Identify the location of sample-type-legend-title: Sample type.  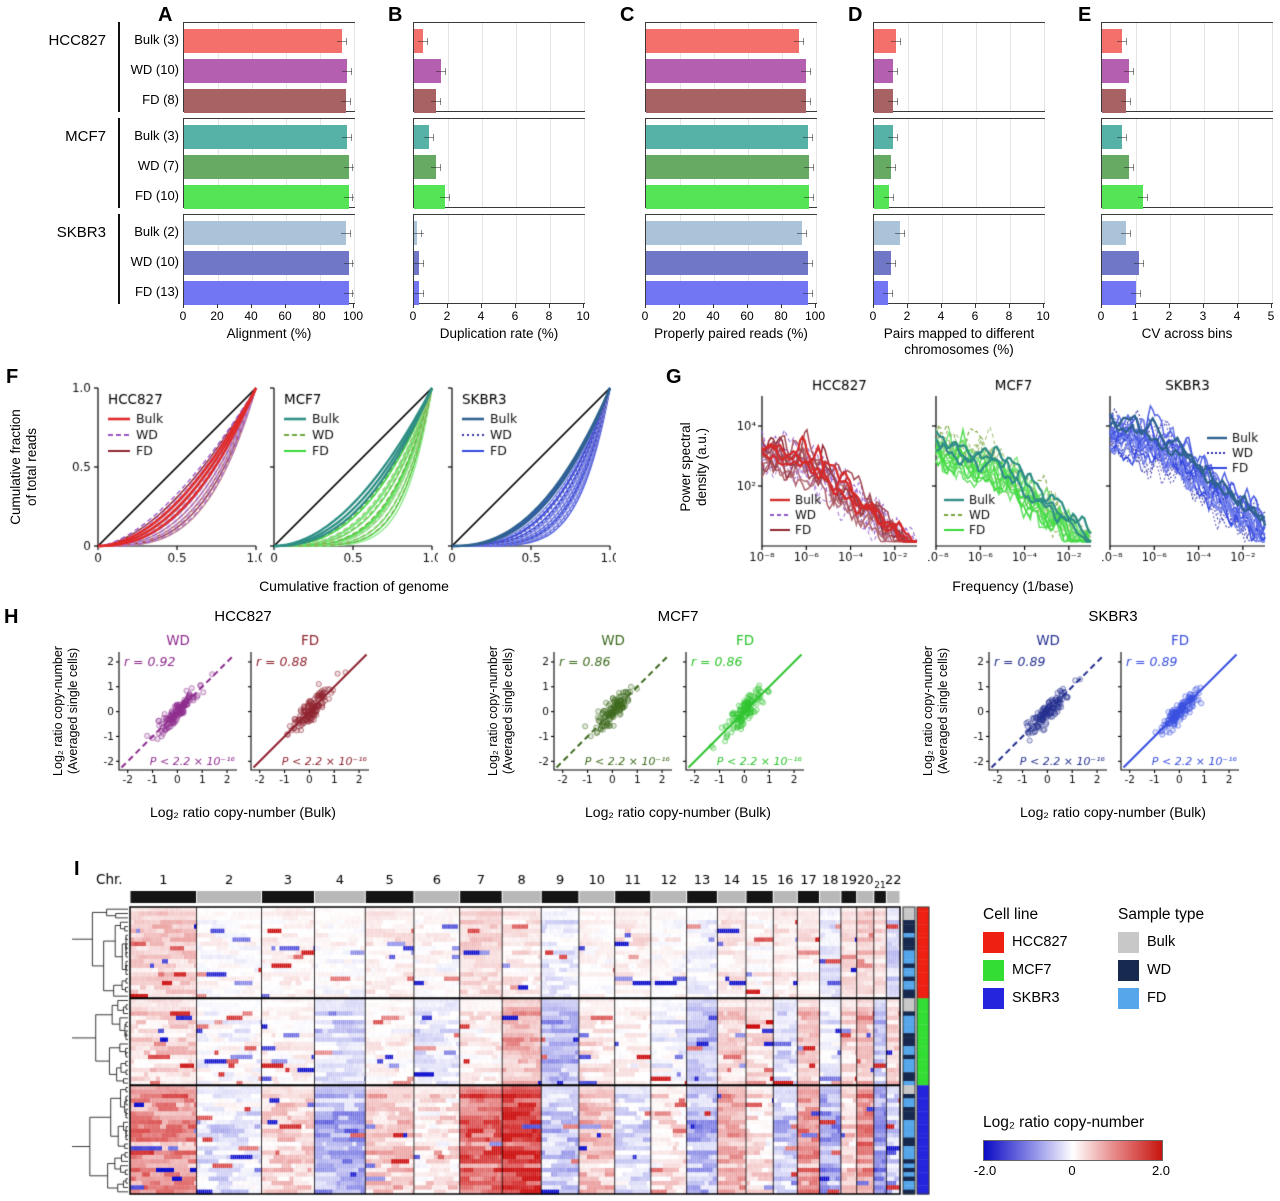
(1161, 914).